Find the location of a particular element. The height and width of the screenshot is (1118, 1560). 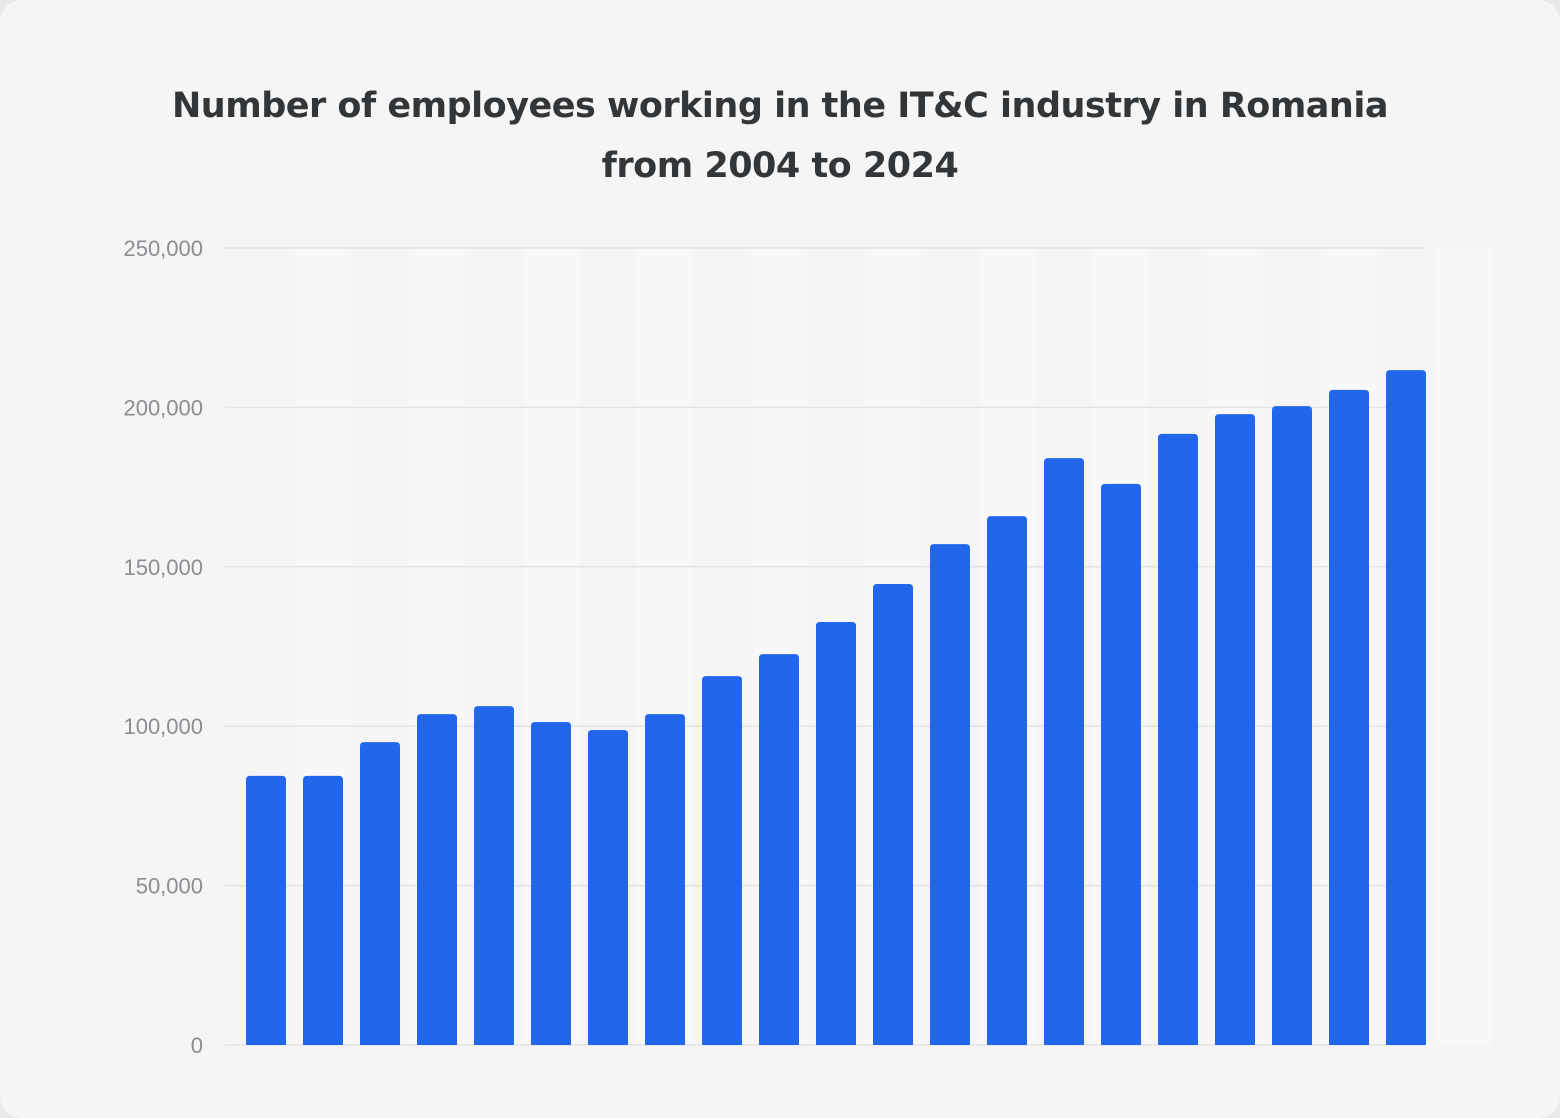

y-tick-label: 100,000 is located at coordinates (163, 726).